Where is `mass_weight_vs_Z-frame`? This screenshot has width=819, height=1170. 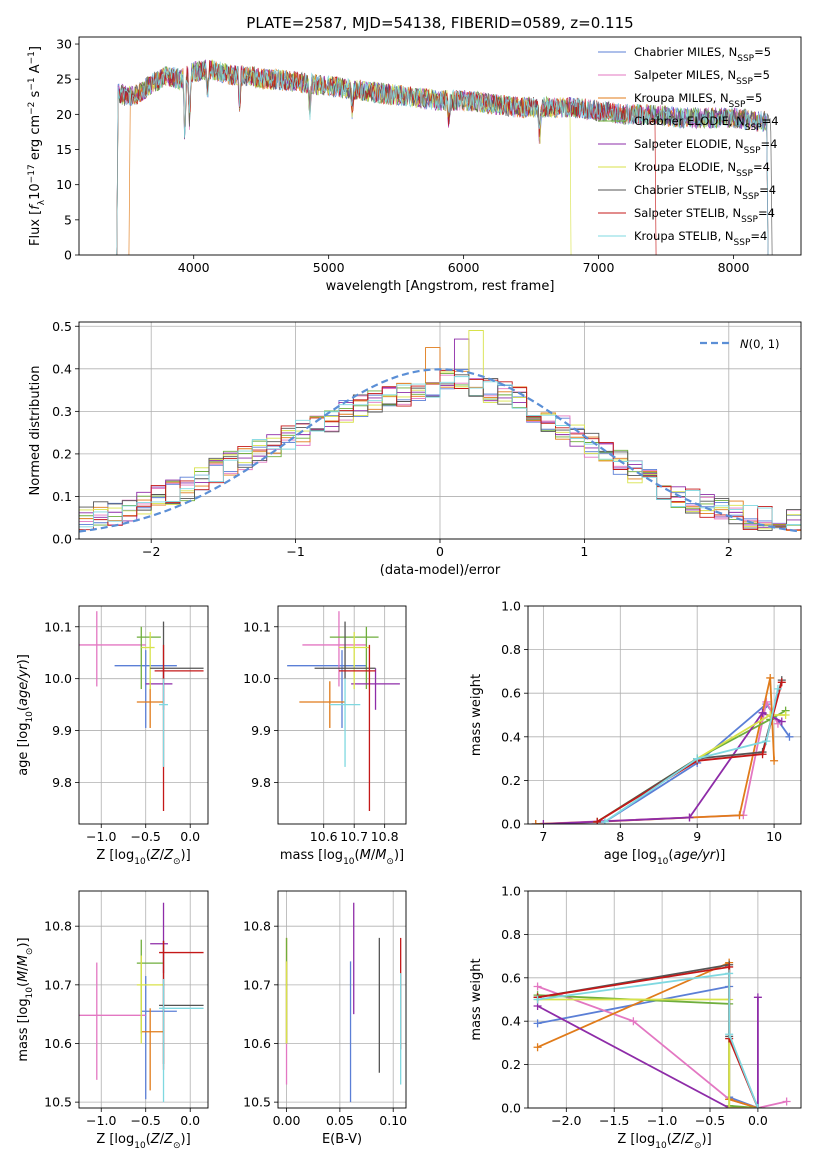
mass_weight_vs_Z-frame is located at coordinates (664, 999).